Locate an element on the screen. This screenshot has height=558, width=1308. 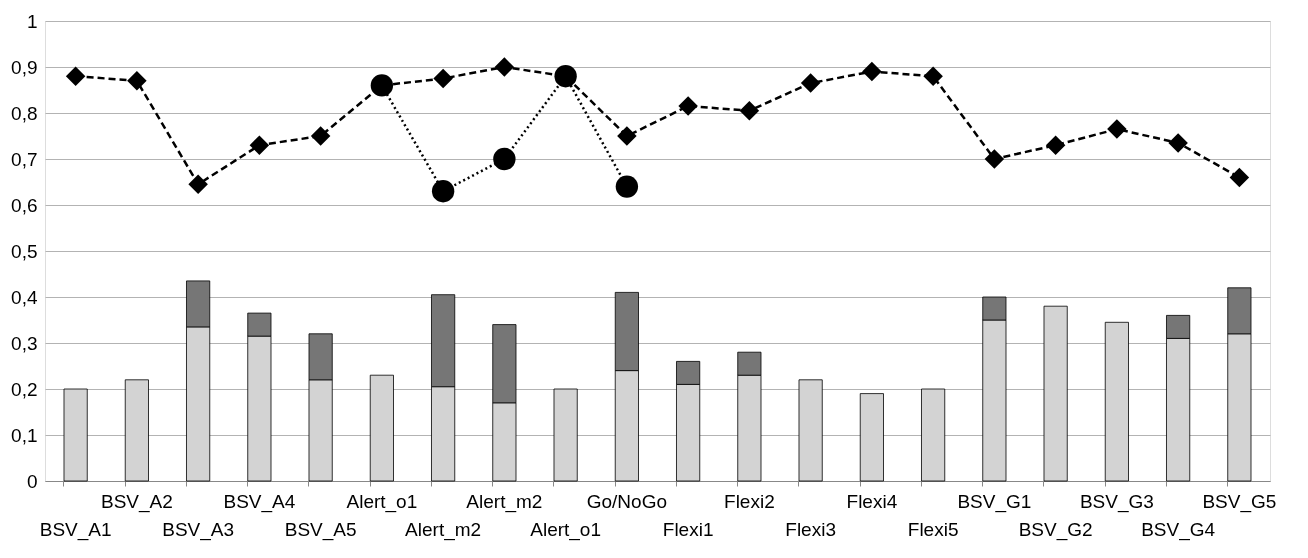
x-tick-label: BSV_G1 is located at coordinates (994, 502).